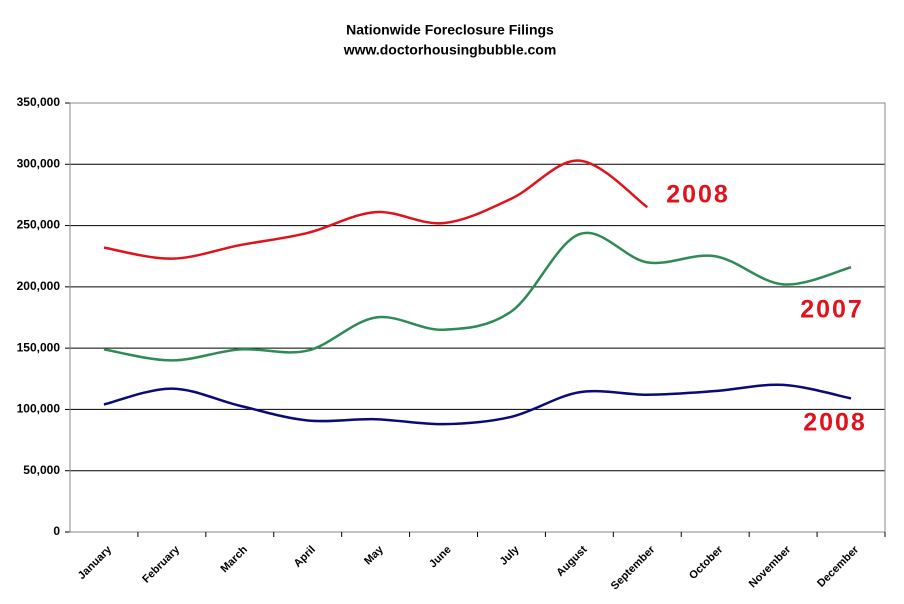  What do you see at coordinates (572, 561) in the screenshot?
I see `x-tick-label: August` at bounding box center [572, 561].